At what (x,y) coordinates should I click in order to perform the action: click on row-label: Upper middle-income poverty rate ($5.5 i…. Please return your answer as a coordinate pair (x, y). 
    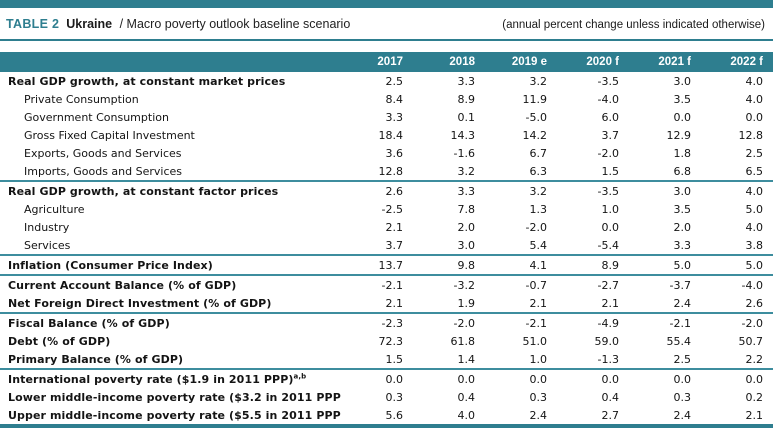
    Looking at the image, I should click on (174, 415).